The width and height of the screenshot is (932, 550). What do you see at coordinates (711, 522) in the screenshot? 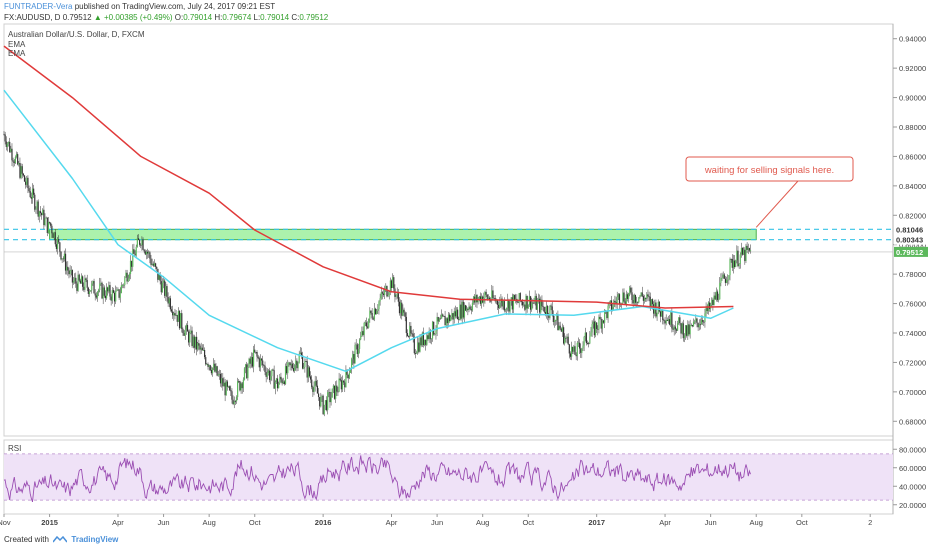
I see `x-tick-label: Jun` at bounding box center [711, 522].